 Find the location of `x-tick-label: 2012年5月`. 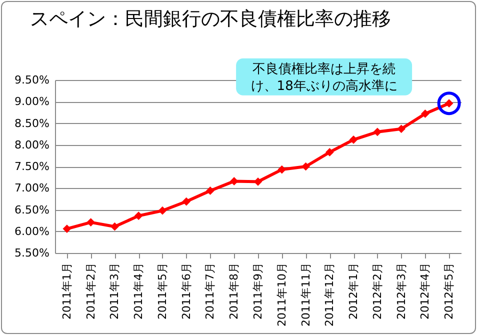

x-tick-label: 2012年5月 is located at coordinates (449, 291).